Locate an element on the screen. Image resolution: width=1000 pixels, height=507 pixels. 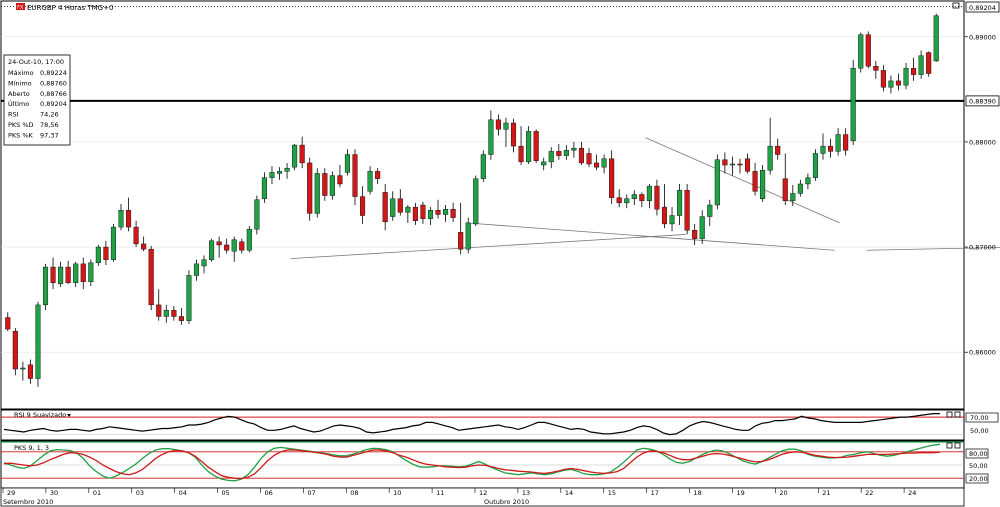
level-price-tag: 0,88390 is located at coordinates (982, 101).